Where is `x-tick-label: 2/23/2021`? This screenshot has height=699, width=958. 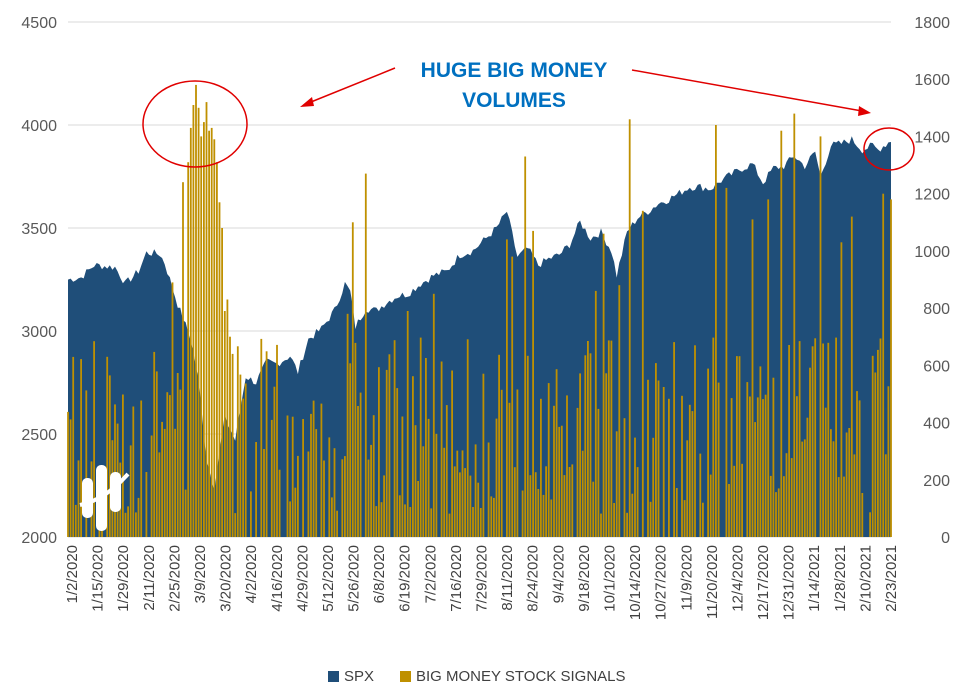
x-tick-label: 2/23/2021 is located at coordinates (891, 578).